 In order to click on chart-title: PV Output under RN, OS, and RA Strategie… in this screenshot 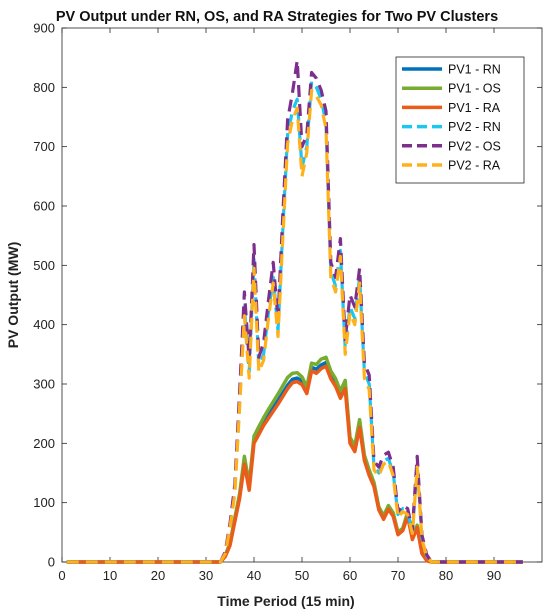, I will do `click(277, 17)`.